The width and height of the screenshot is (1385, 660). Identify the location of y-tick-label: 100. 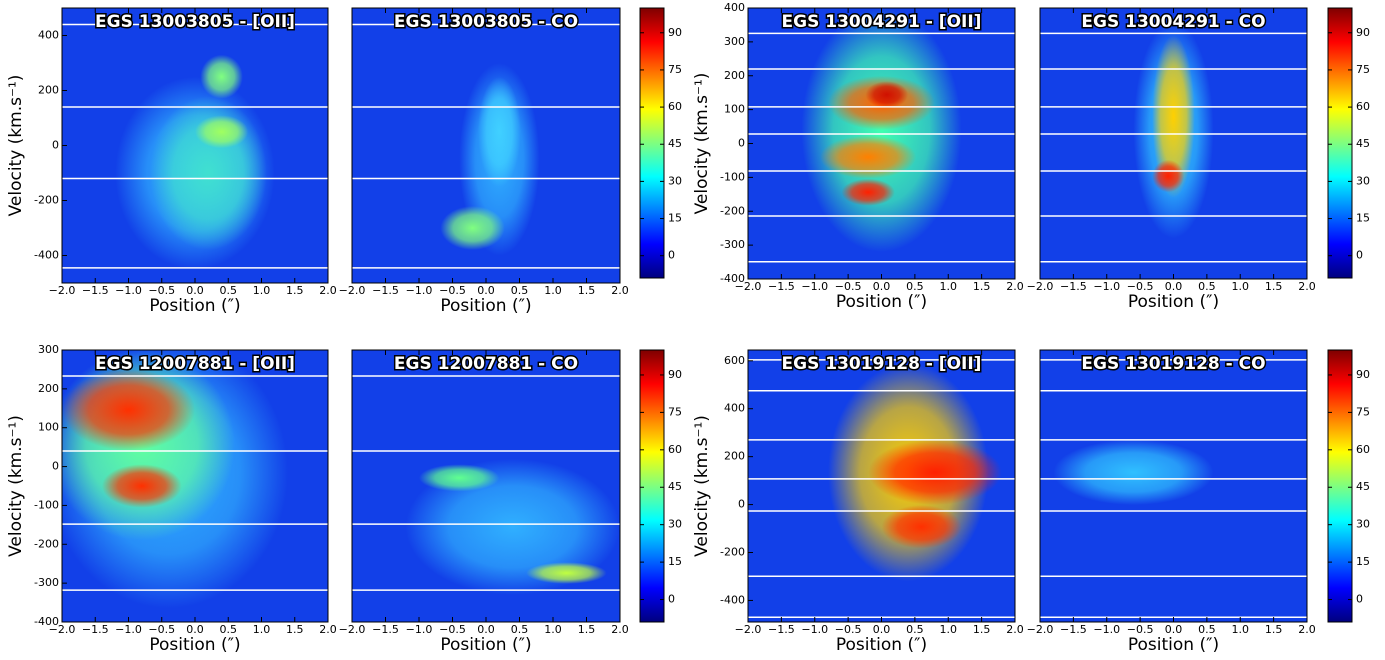
(48, 427).